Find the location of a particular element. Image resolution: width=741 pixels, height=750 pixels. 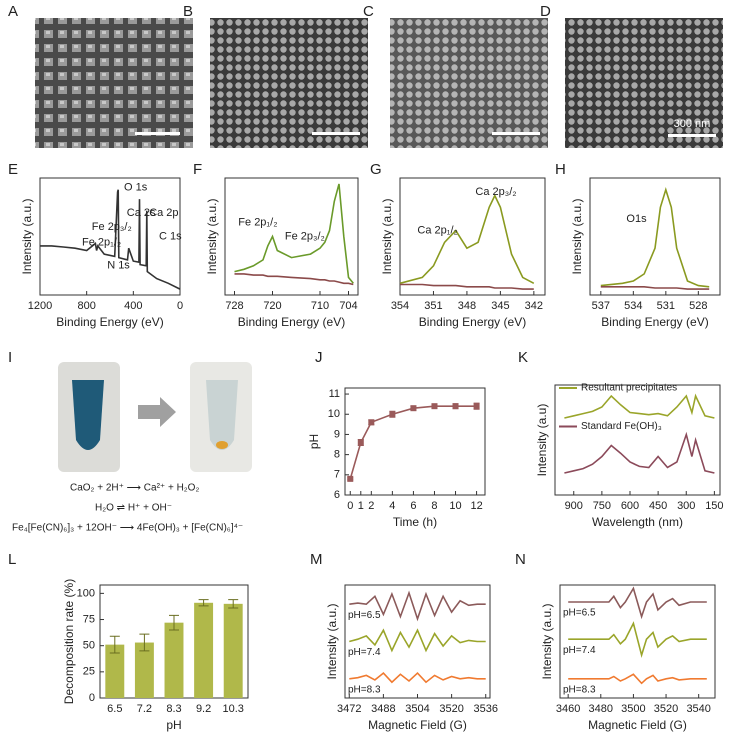

y-tick-label: 50 is located at coordinates (89, 646).